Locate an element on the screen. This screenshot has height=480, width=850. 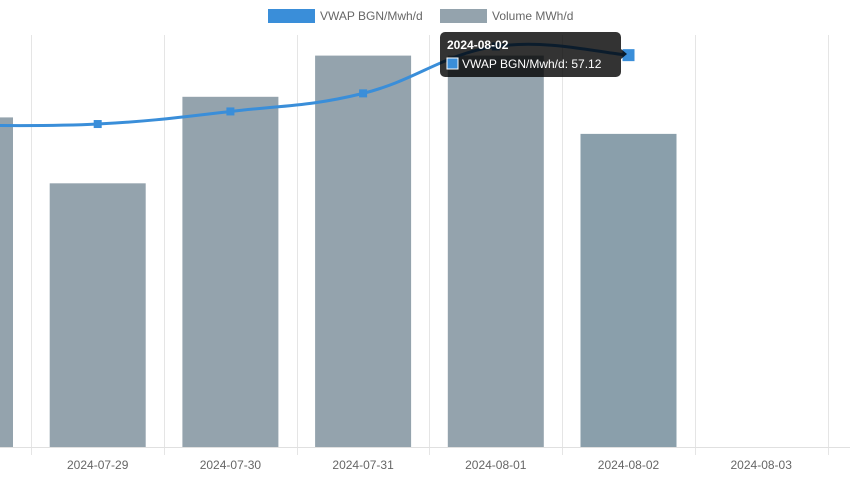
x-tick-label: 2024-07-31 is located at coordinates (363, 465).